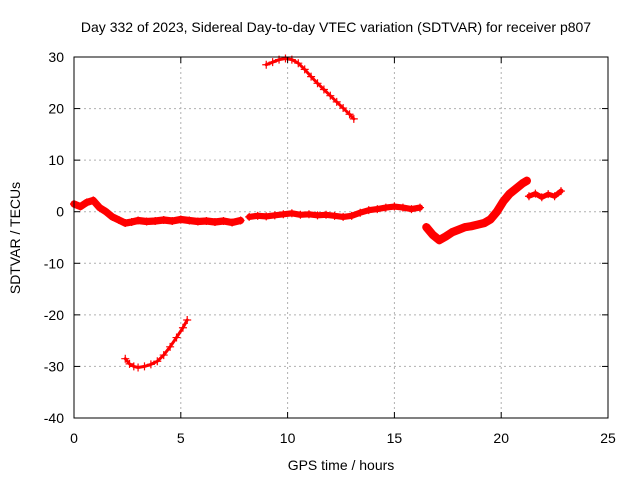  What do you see at coordinates (343, 438) in the screenshot?
I see `x-tick-labels: 0 5 10 15 20 25` at bounding box center [343, 438].